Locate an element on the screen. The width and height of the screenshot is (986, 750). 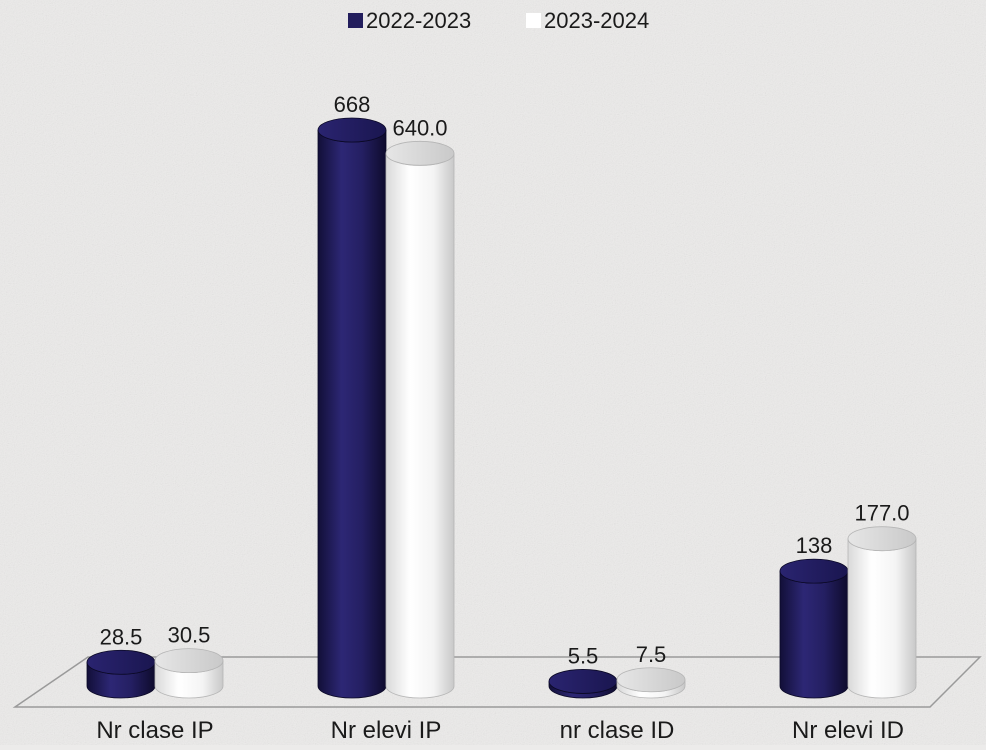
legend-label-1: 2022-2023 is located at coordinates (418, 20).